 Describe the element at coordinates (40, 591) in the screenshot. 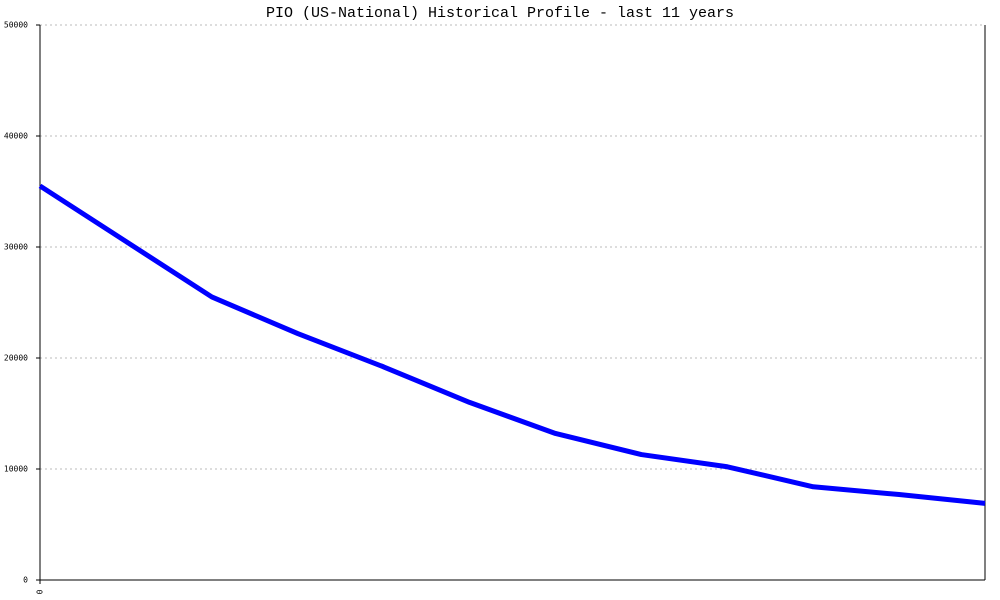

I see `x-tick-label: 0` at that location.